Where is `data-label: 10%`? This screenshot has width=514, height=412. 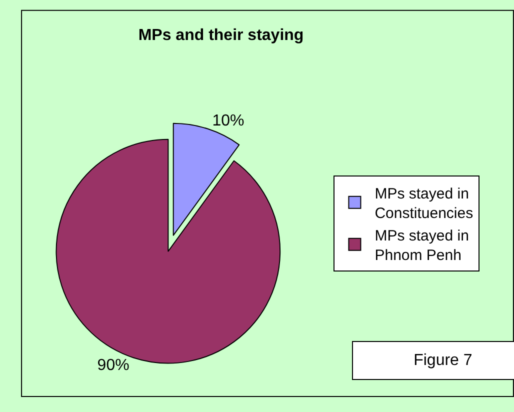
data-label: 10% is located at coordinates (228, 121).